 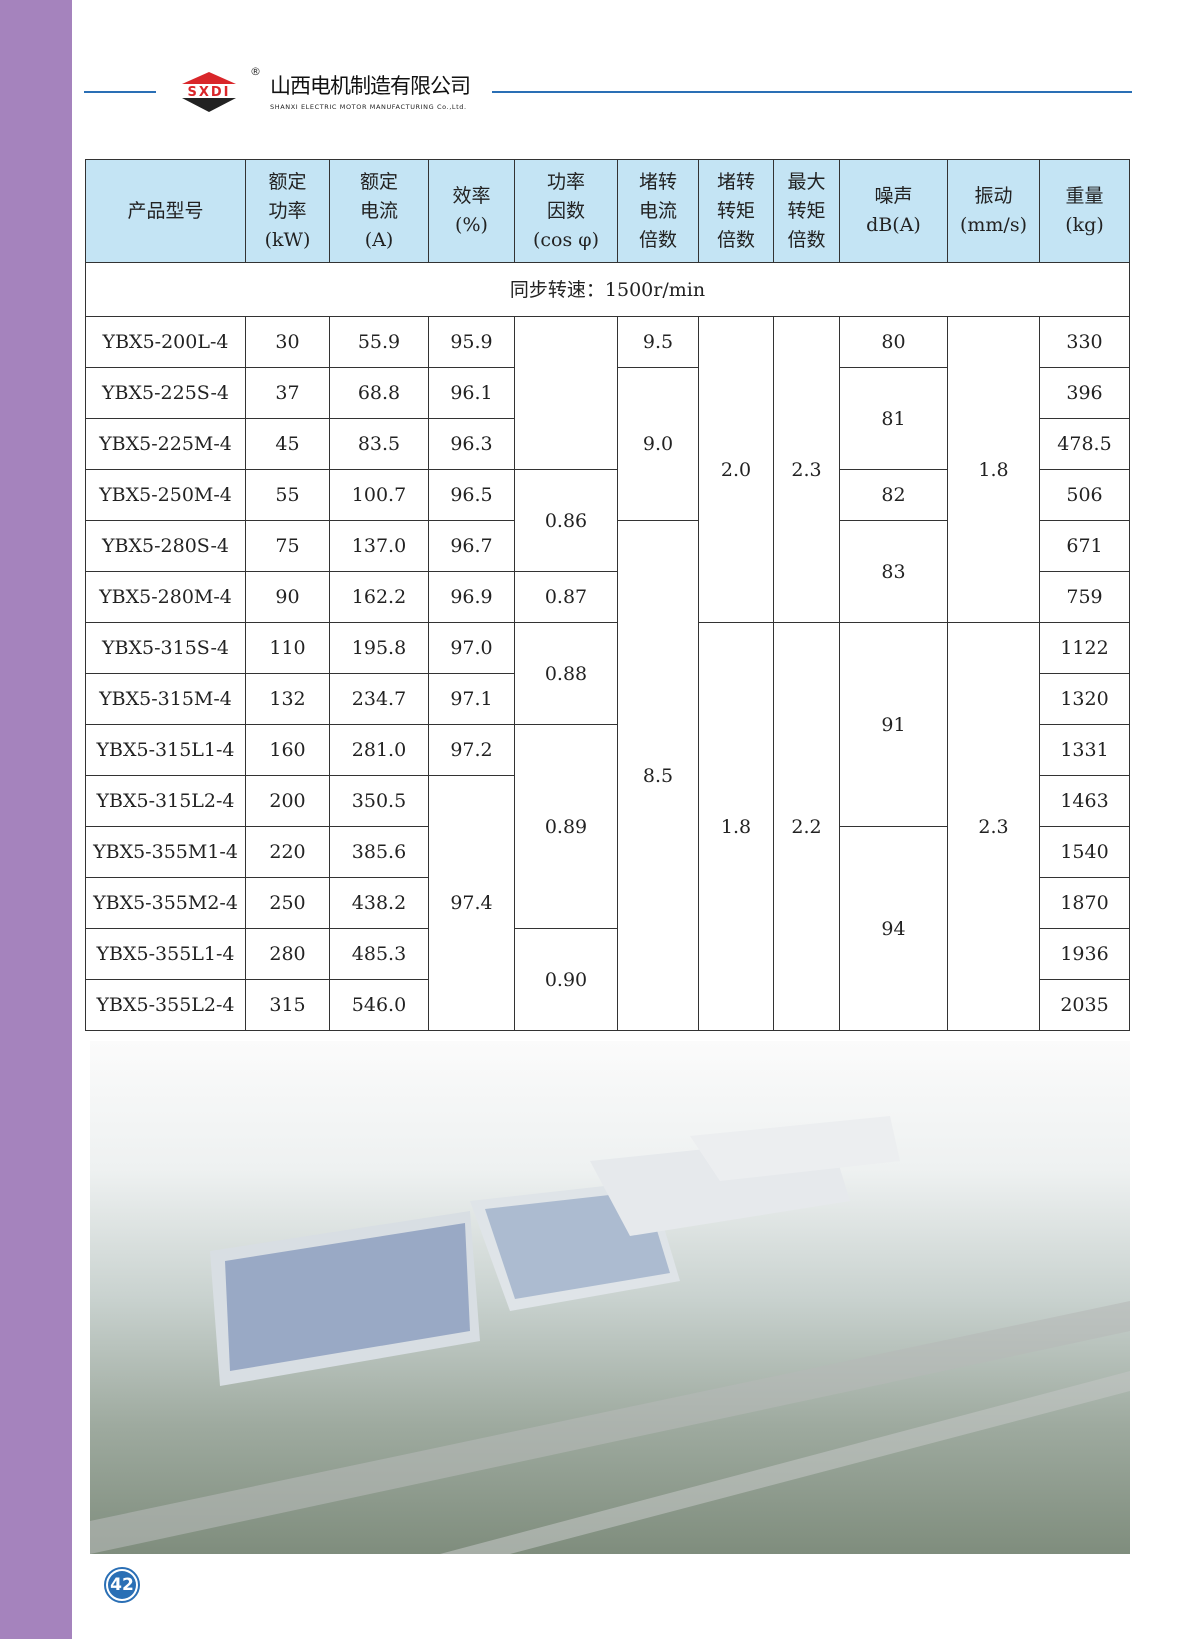 What do you see at coordinates (893, 724) in the screenshot?
I see `value-cell: 91` at bounding box center [893, 724].